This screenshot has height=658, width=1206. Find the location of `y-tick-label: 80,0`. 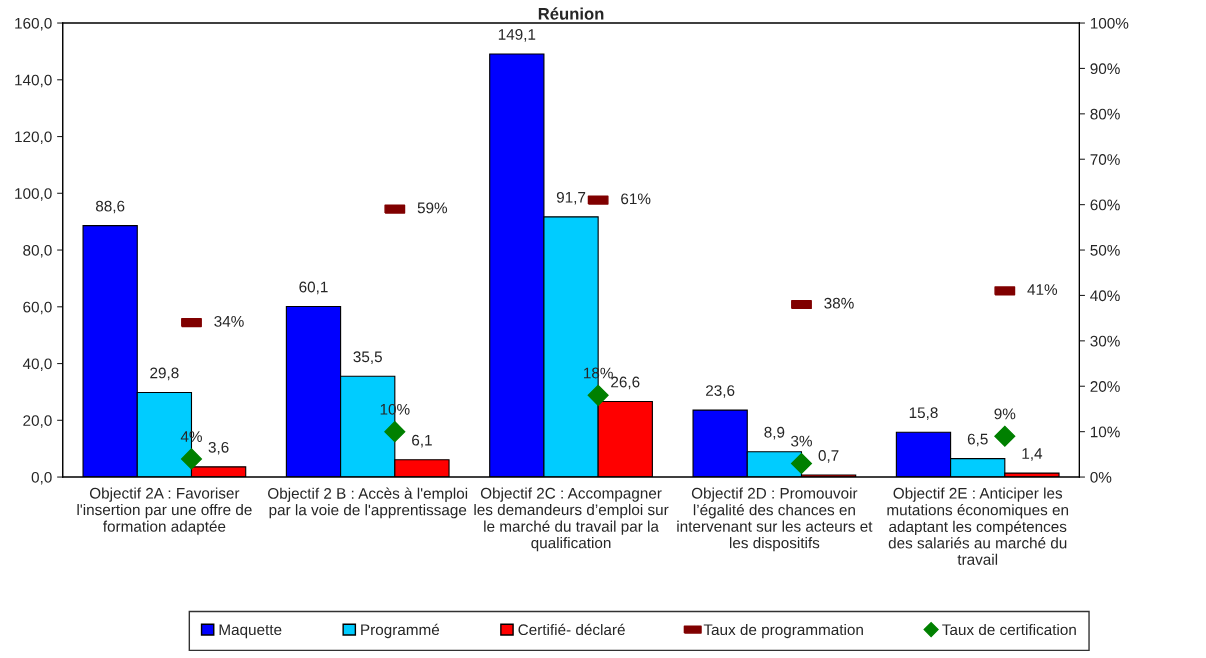

y-tick-label: 80,0 is located at coordinates (37, 251).